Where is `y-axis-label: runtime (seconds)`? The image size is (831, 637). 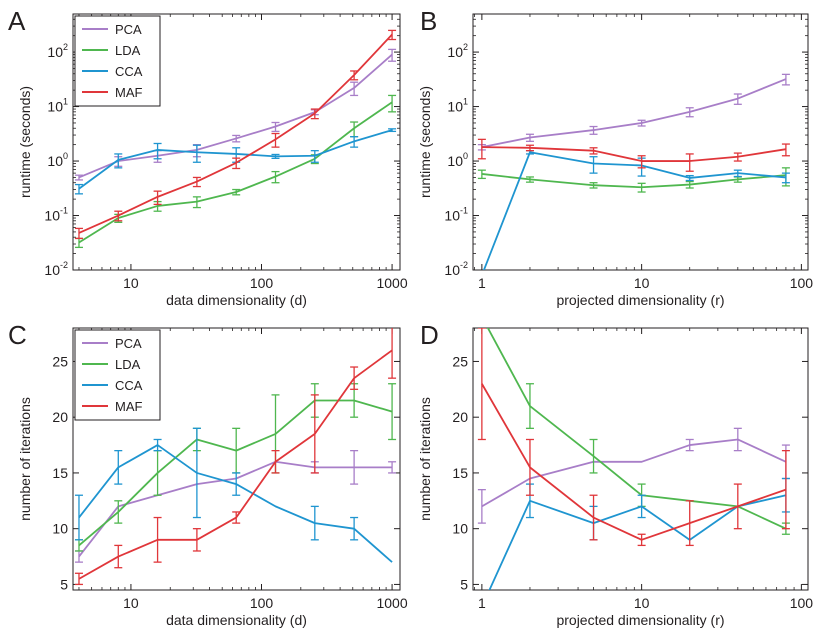 y-axis-label: runtime (seconds) is located at coordinates (425, 142).